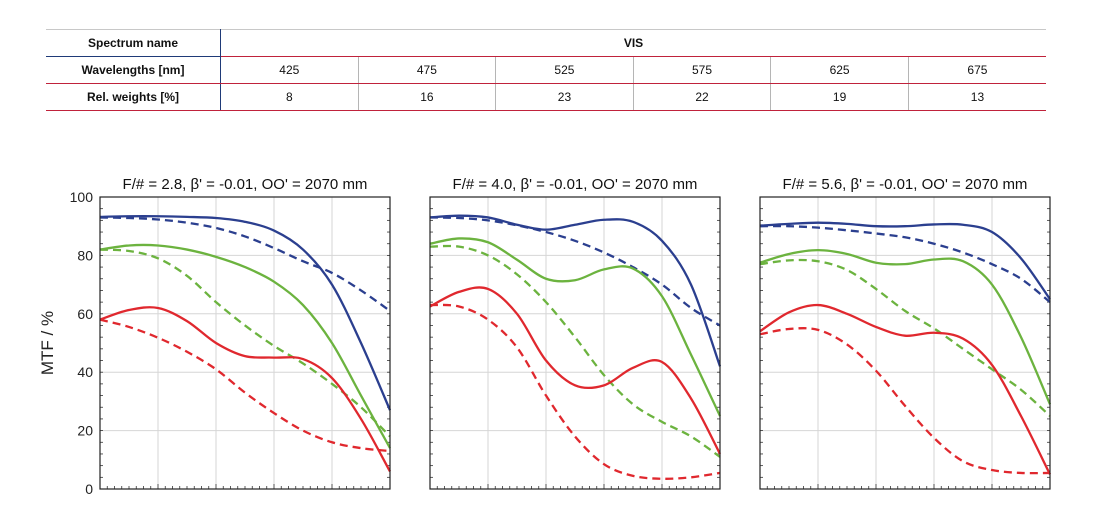 The height and width of the screenshot is (510, 1095). Describe the element at coordinates (905, 184) in the screenshot. I see `panel-title: F/# = 5.6, β' = -0.01, OO' = 2070 mm` at that location.